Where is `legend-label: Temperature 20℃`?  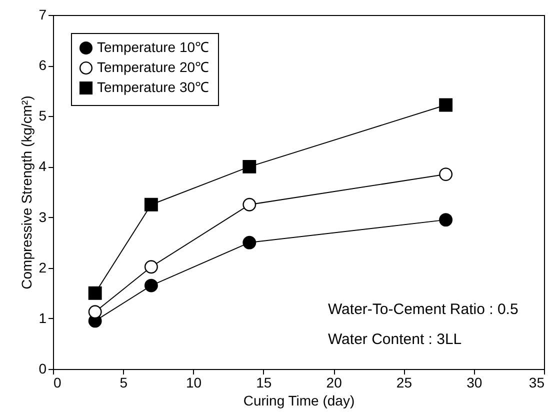
legend-label: Temperature 20℃ is located at coordinates (153, 67).